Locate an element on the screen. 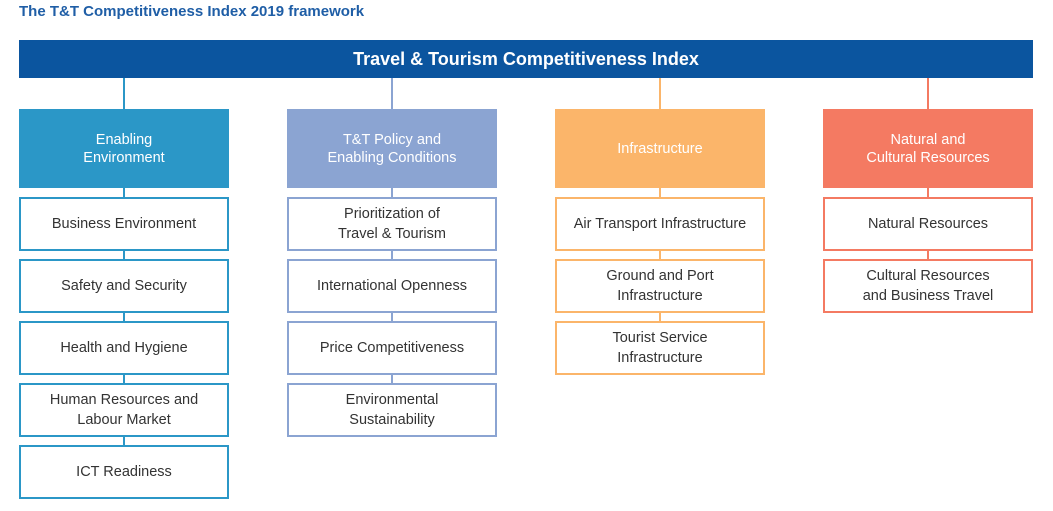 Image resolution: width=1053 pixels, height=511 pixels. subpillar-box: Price Competitiveness is located at coordinates (392, 348).